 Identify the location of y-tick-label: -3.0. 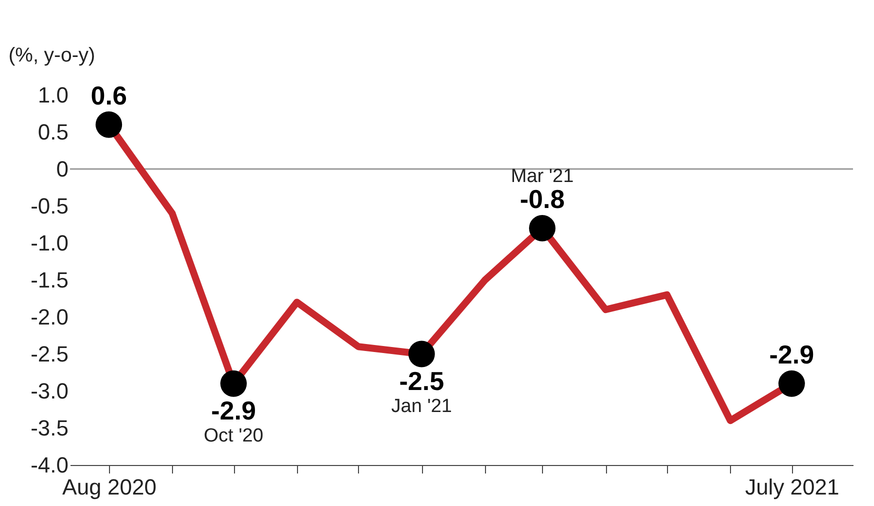
(49, 391).